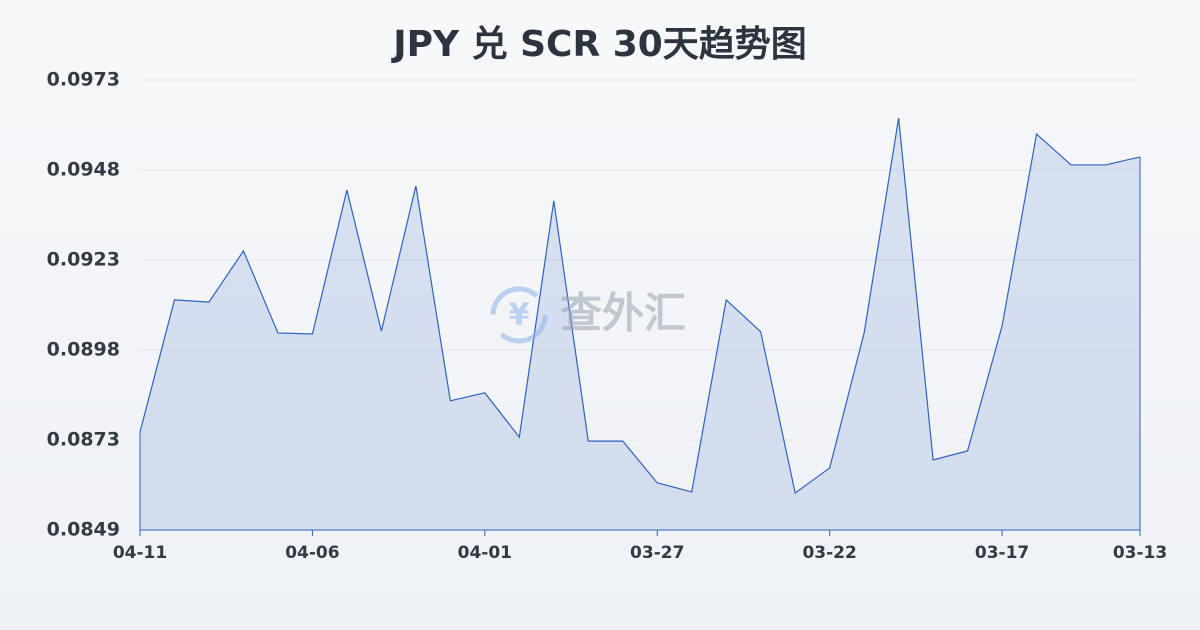  What do you see at coordinates (1140, 553) in the screenshot?
I see `x-tick-label: 03-13` at bounding box center [1140, 553].